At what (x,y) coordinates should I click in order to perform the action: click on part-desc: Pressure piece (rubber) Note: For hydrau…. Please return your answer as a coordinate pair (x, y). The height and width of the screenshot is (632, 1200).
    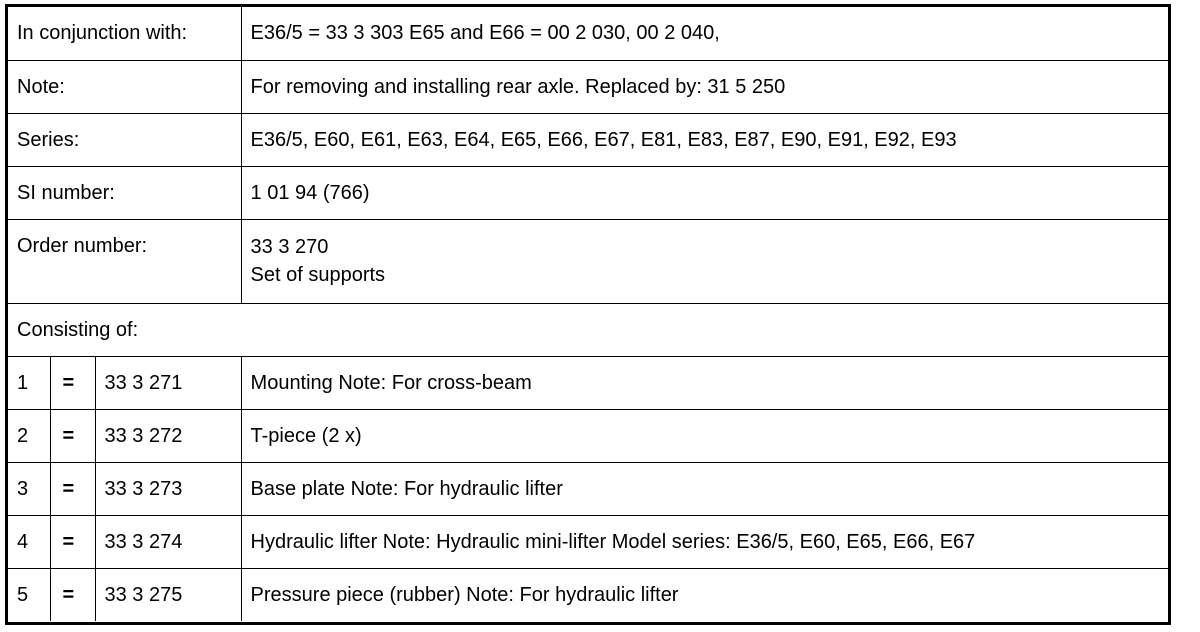
    Looking at the image, I should click on (704, 594).